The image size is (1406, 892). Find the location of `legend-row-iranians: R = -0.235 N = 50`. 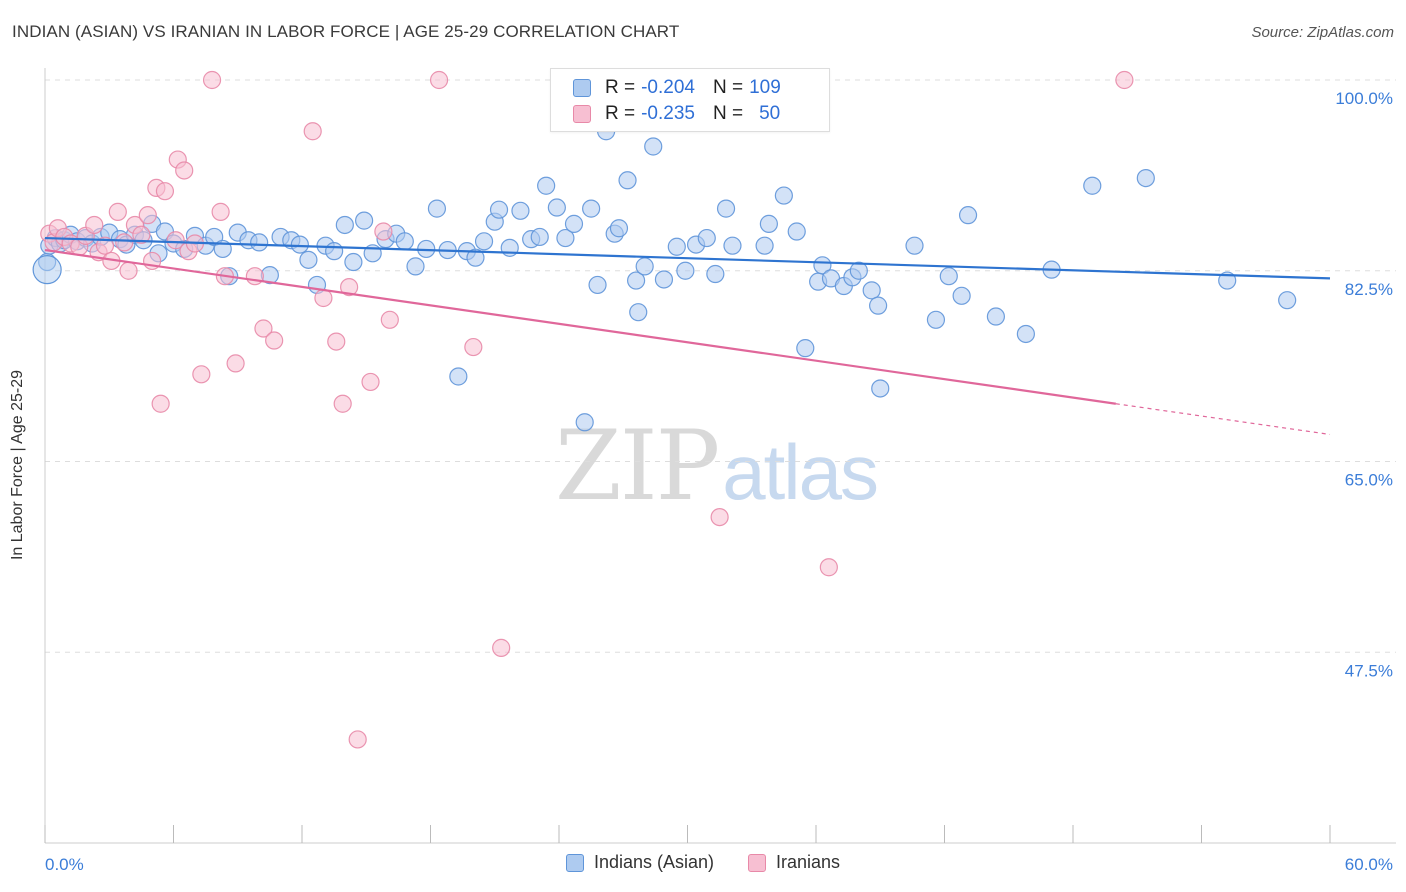

legend-row-iranians: R = -0.235 N = 50 is located at coordinates (676, 114).